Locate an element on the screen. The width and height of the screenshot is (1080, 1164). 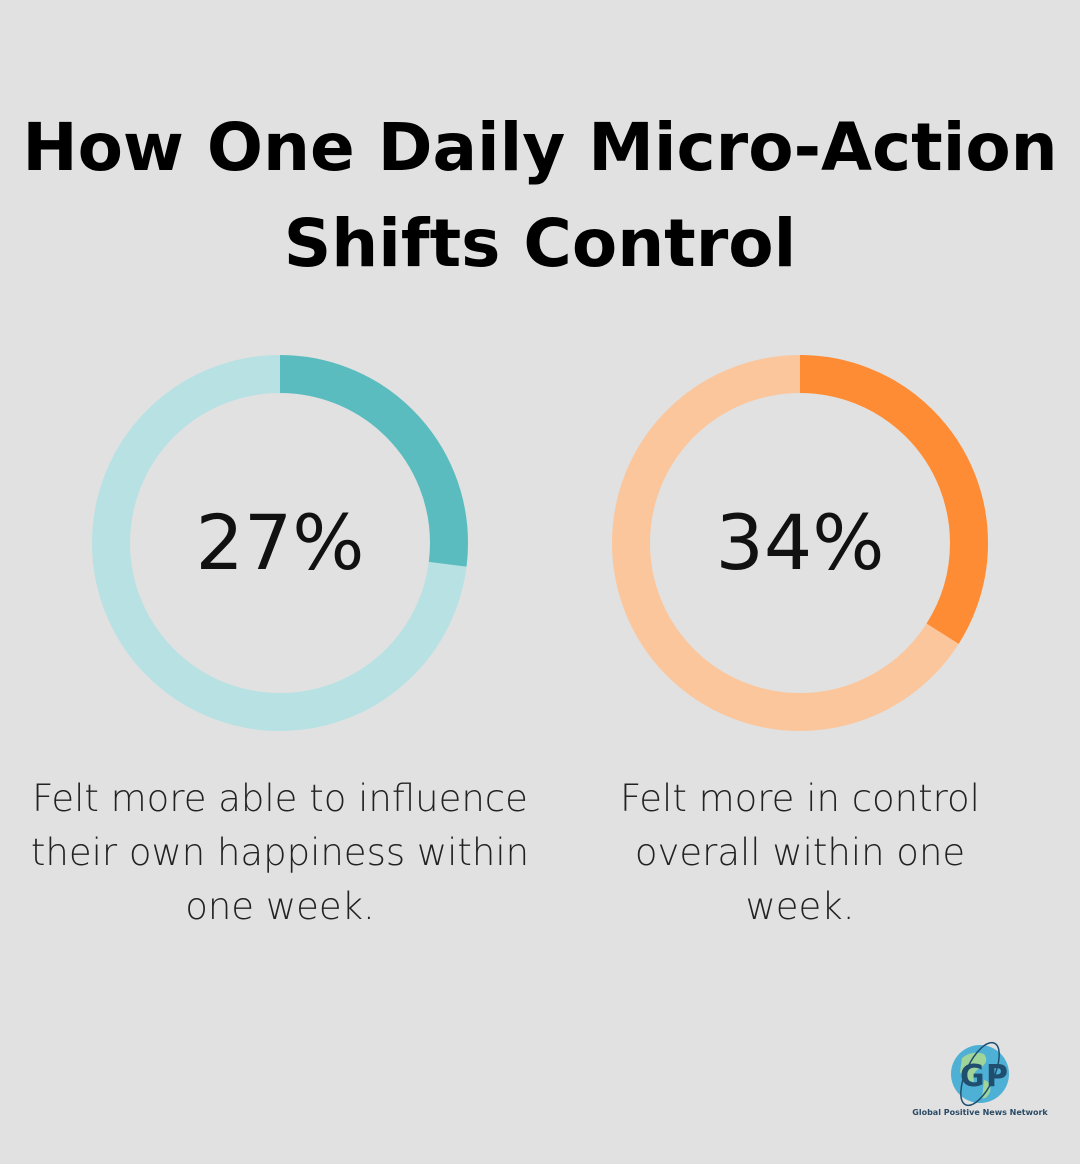
donut-percent-label: 34% is located at coordinates (800, 542).